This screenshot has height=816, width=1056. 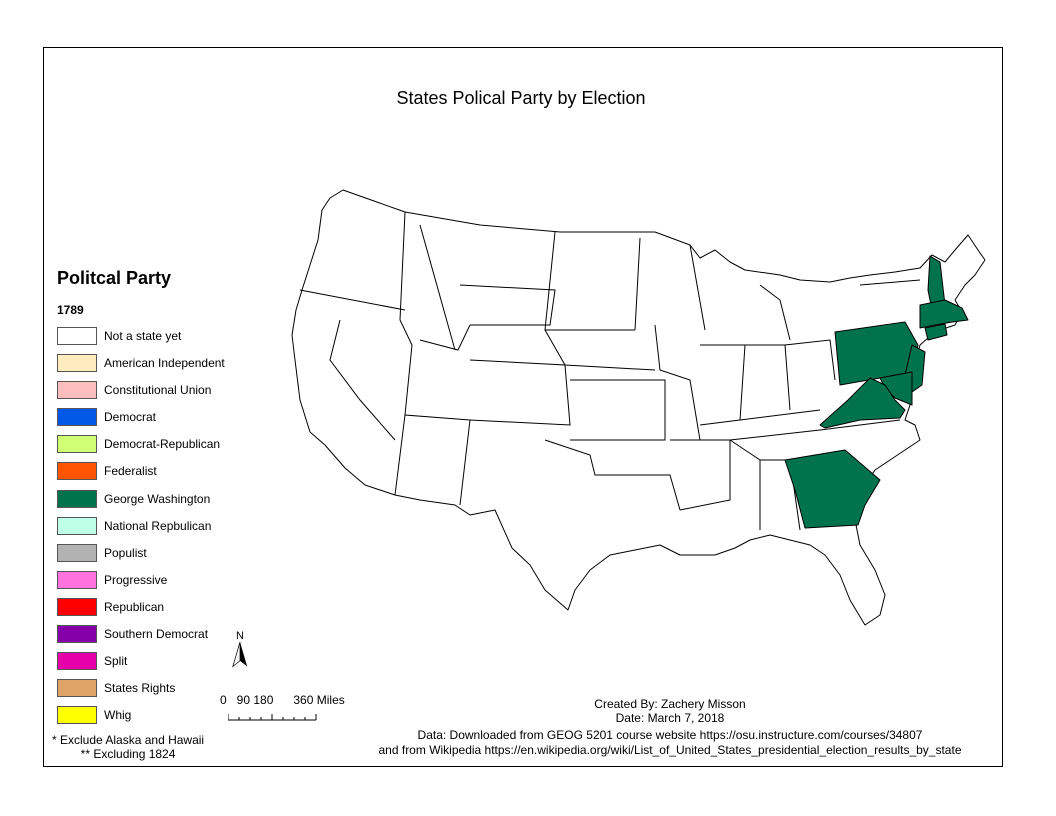 I want to click on legend-label: Progressive, so click(x=136, y=579).